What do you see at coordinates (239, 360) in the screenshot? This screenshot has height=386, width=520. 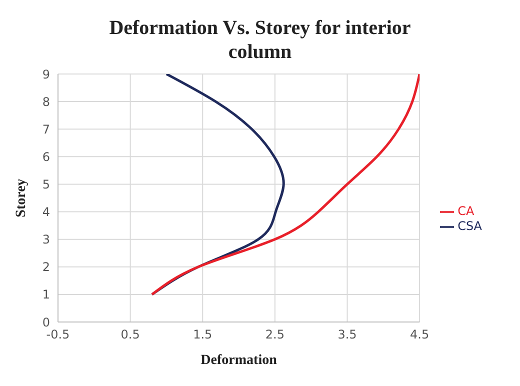 I see `x-axis-title: Deformation` at bounding box center [239, 360].